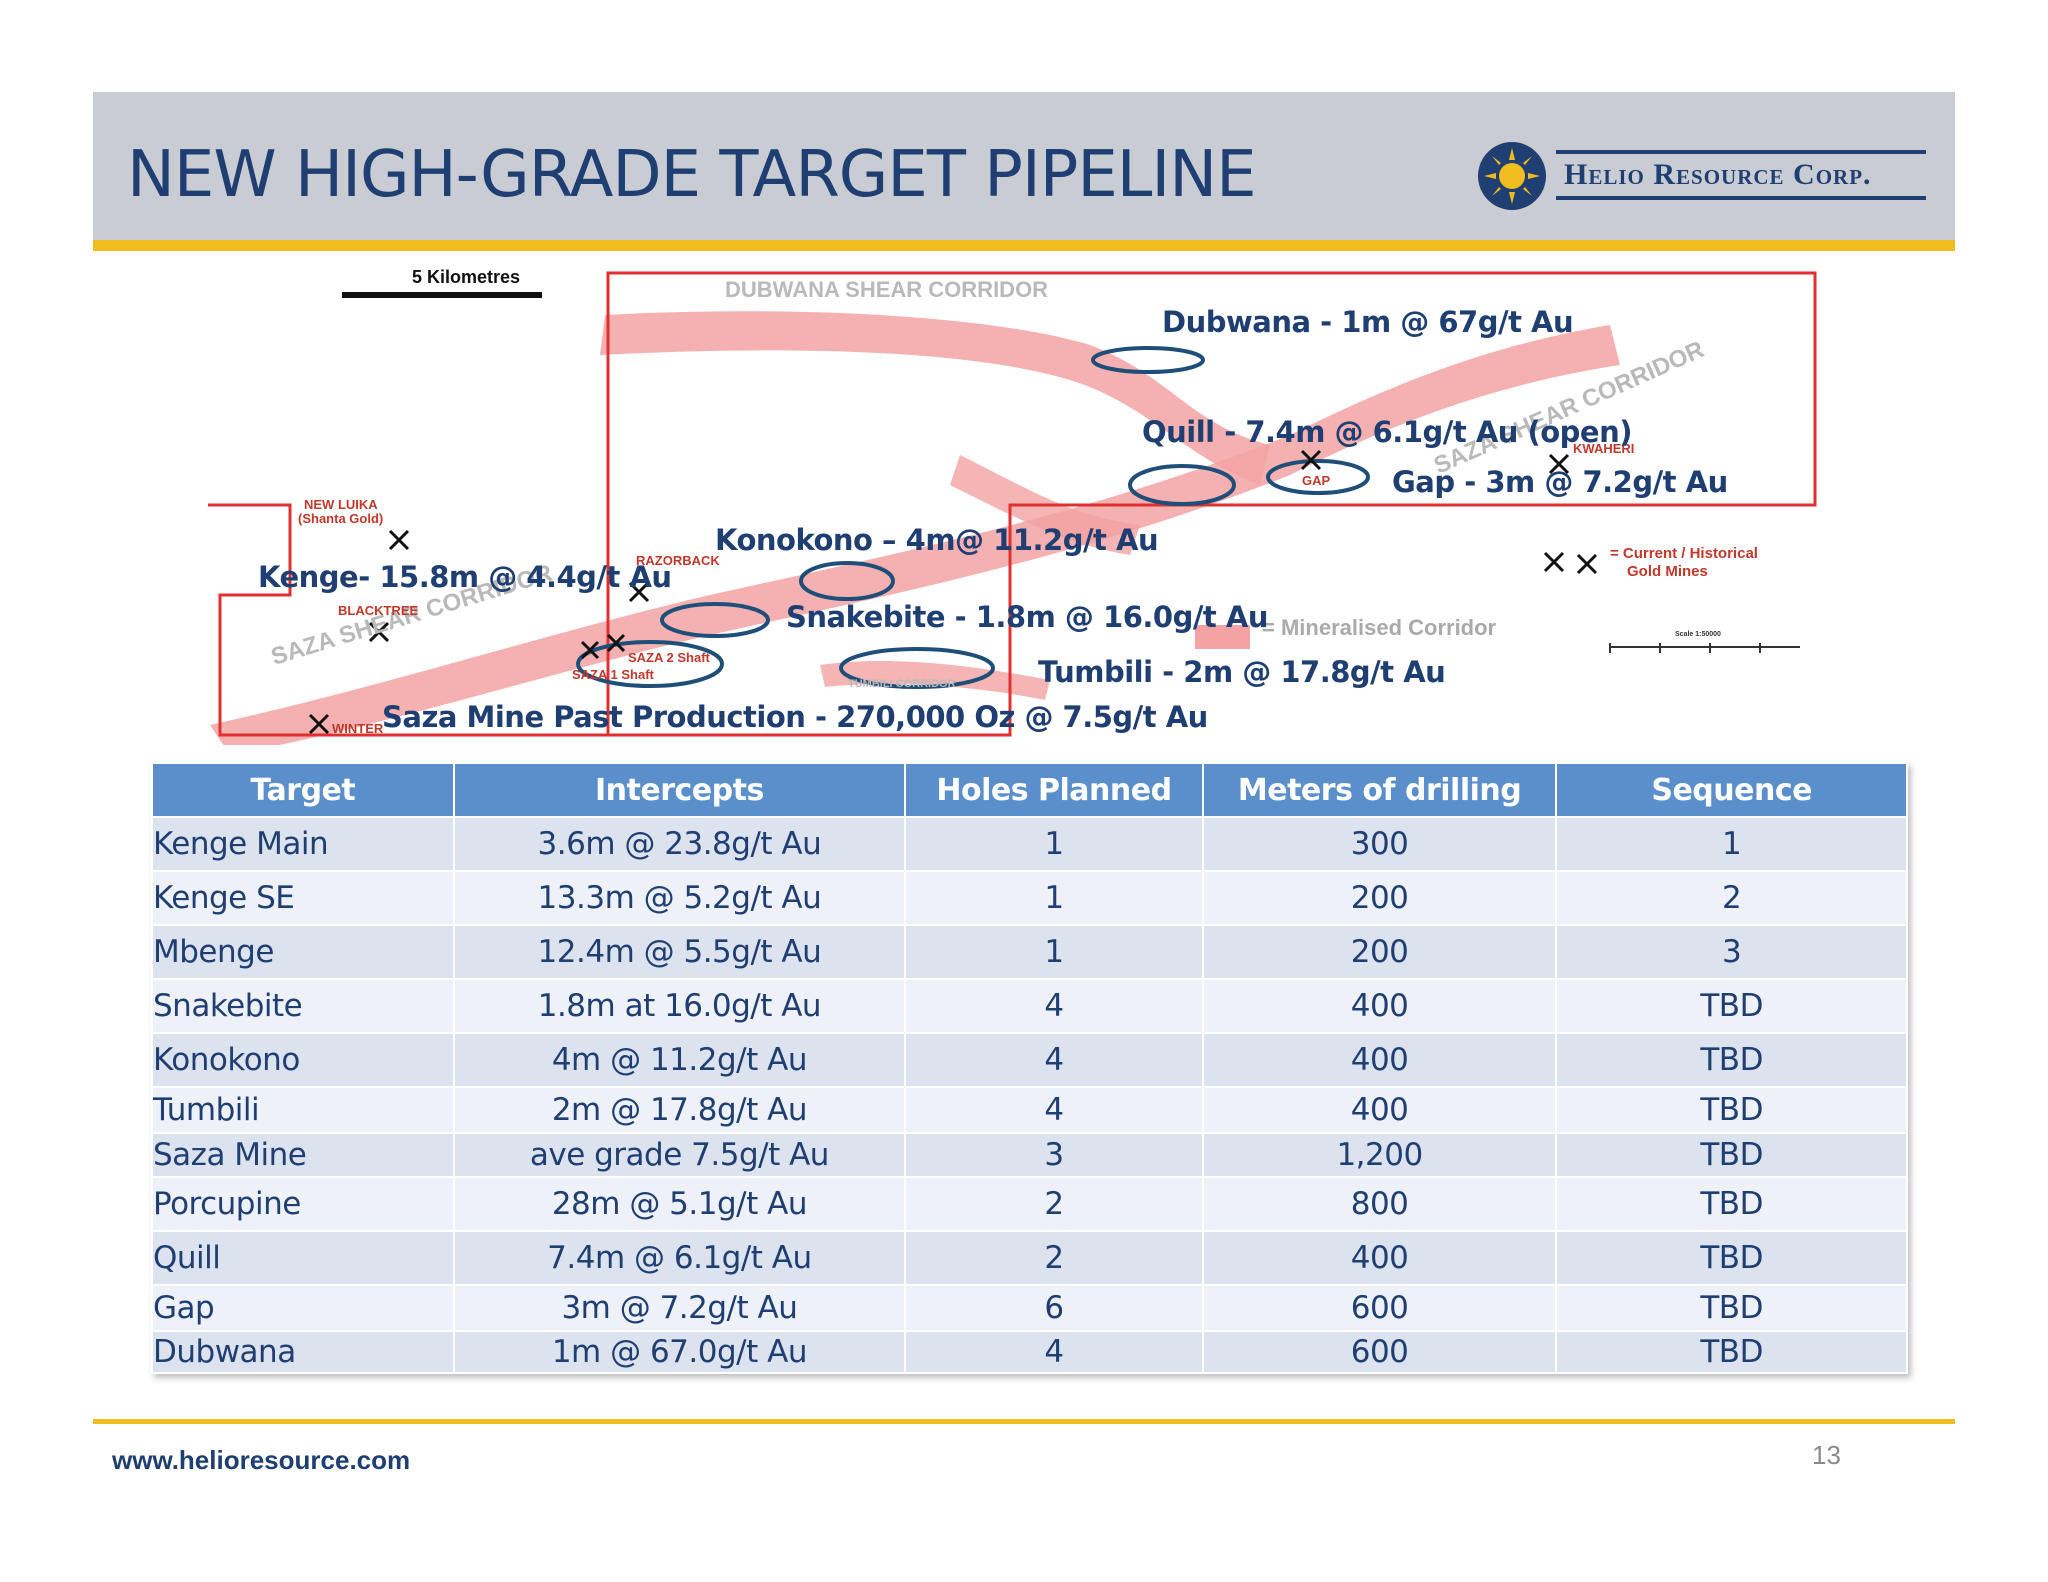 The height and width of the screenshot is (1582, 2048). I want to click on legend-mines-label: = Current / Historical, so click(1684, 553).